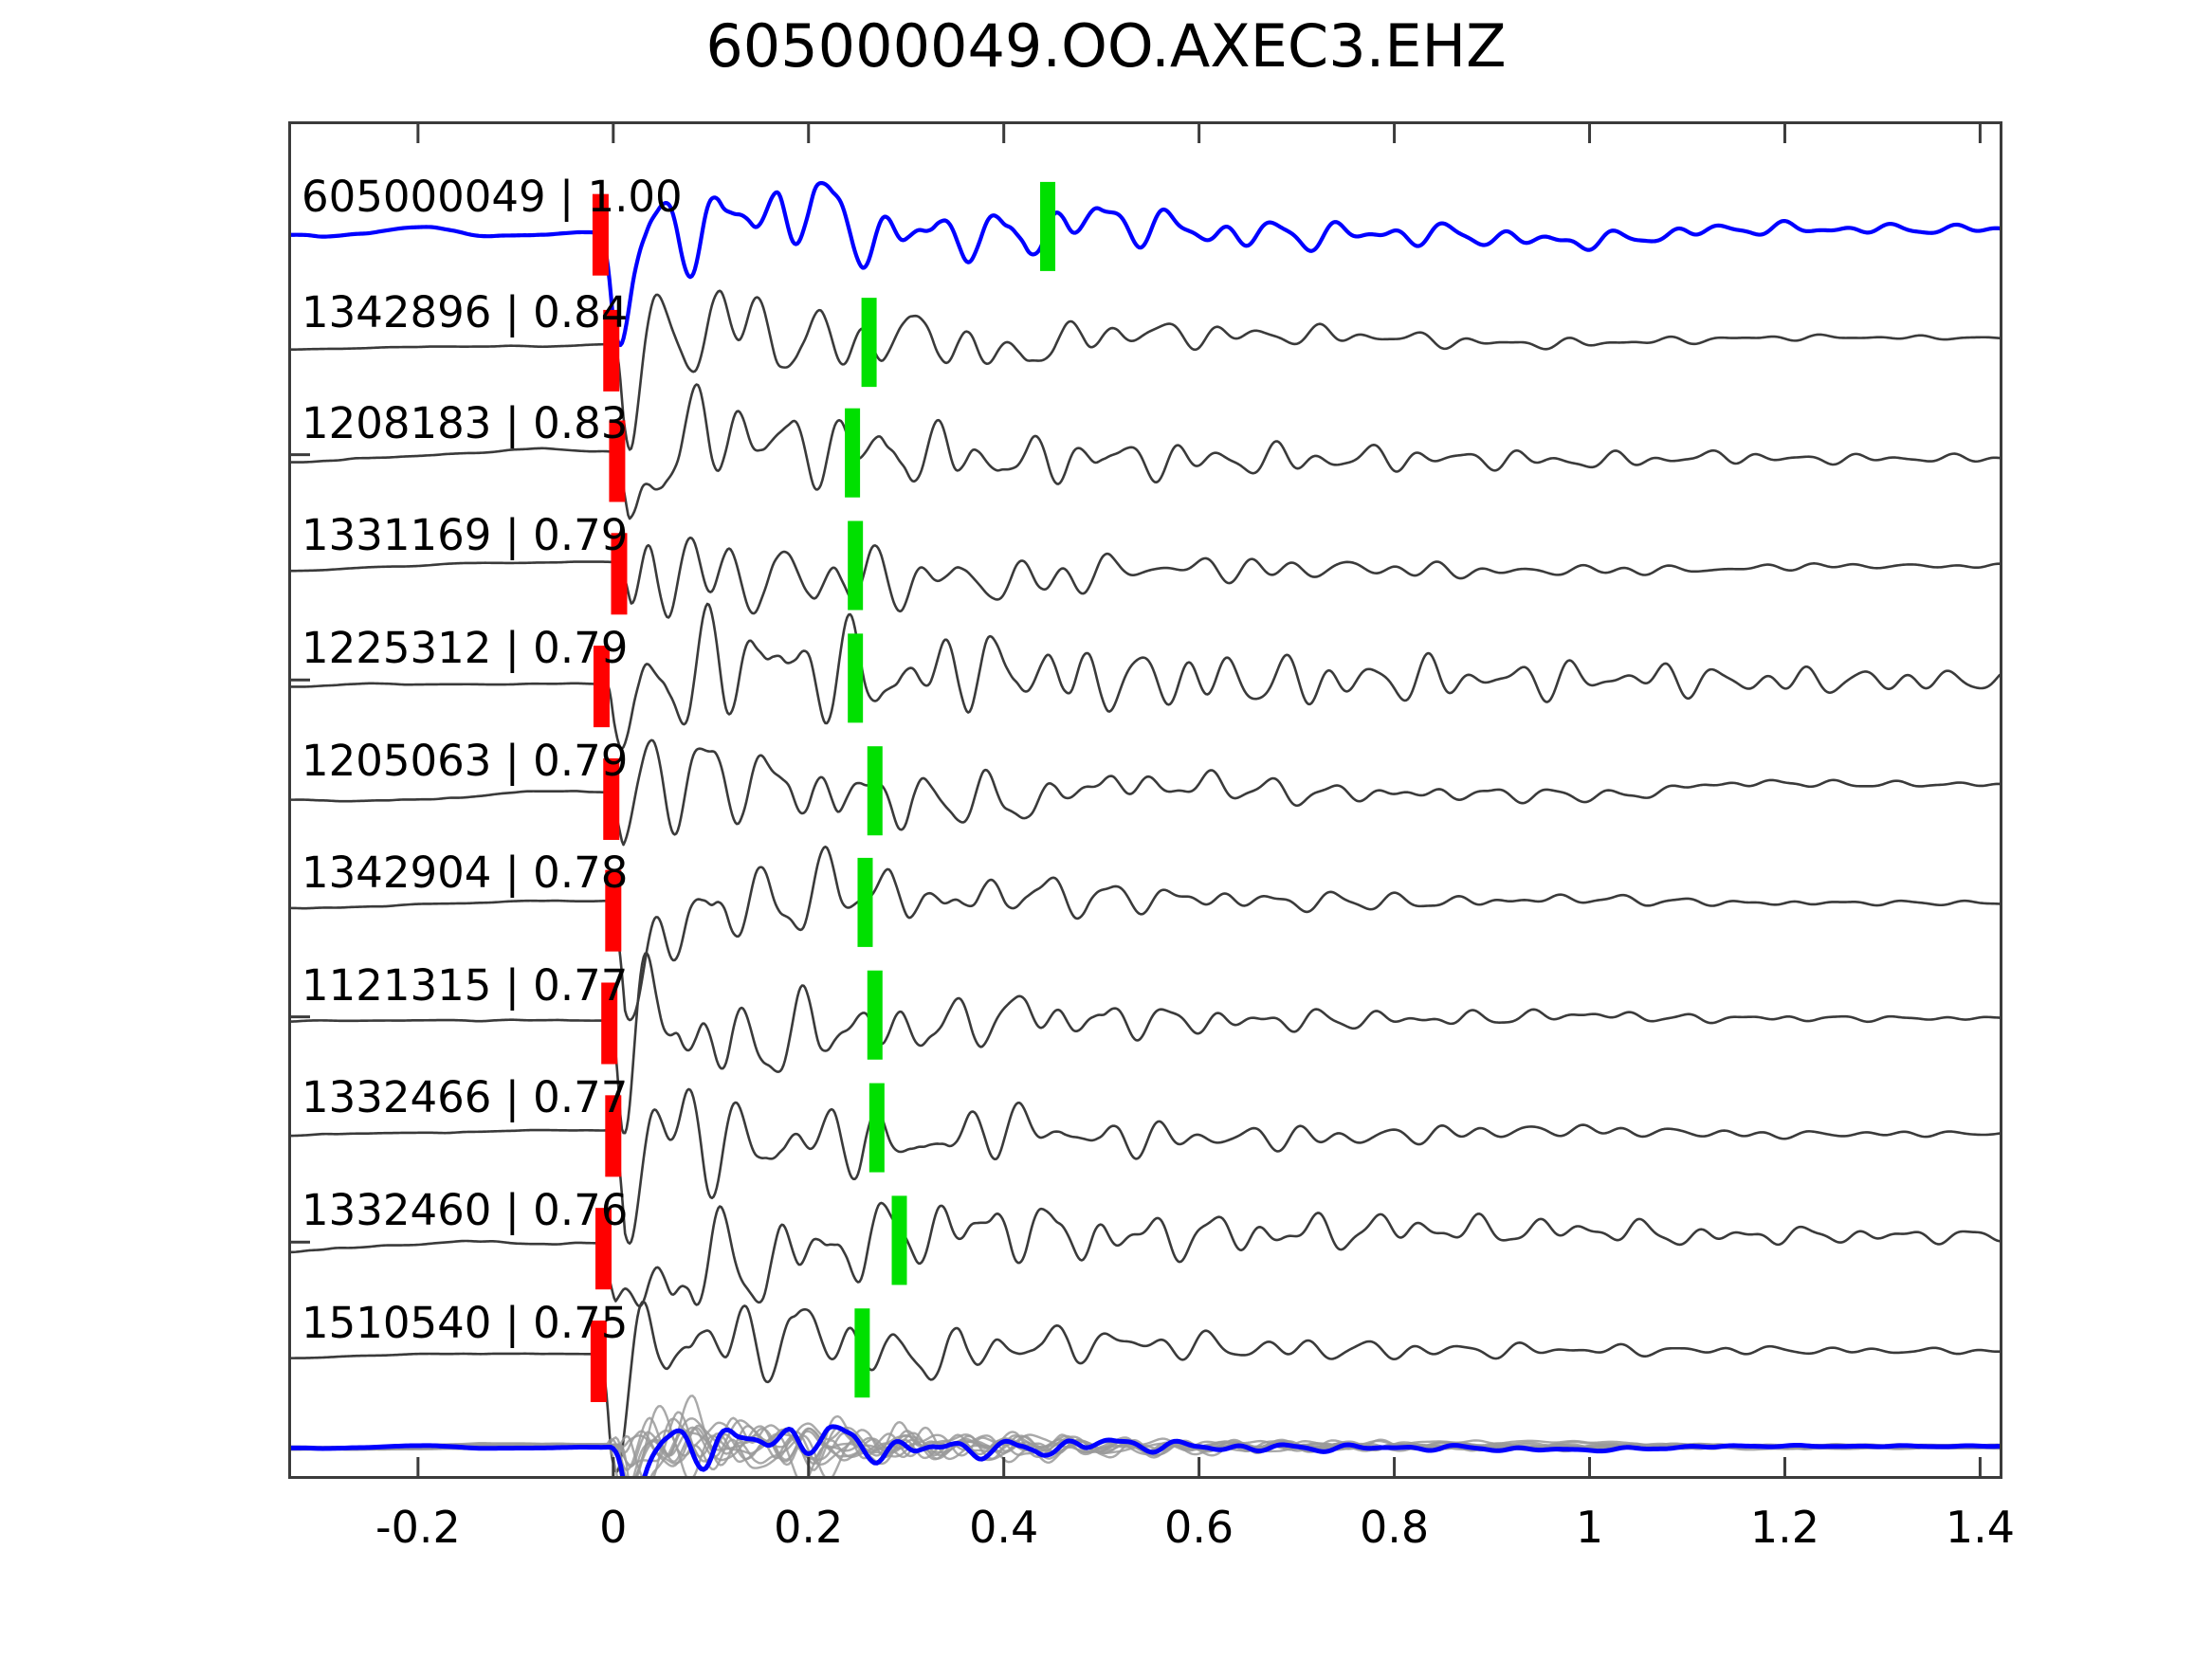 This screenshot has height=1659, width=2212. Describe the element at coordinates (465, 761) in the screenshot. I see `trace-label-1205063: 1205063 | 0.79` at that location.